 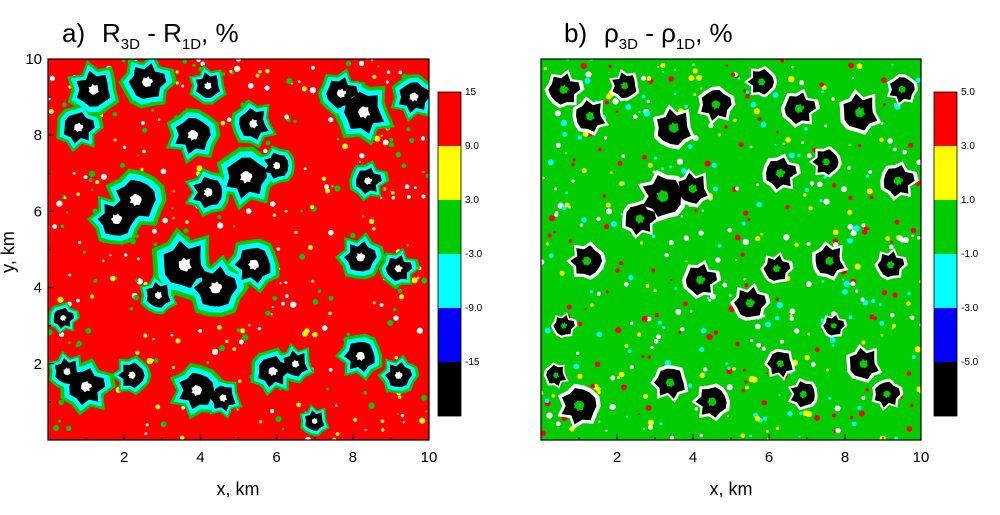 What do you see at coordinates (472, 362) in the screenshot?
I see `colorbar-label: -15` at bounding box center [472, 362].